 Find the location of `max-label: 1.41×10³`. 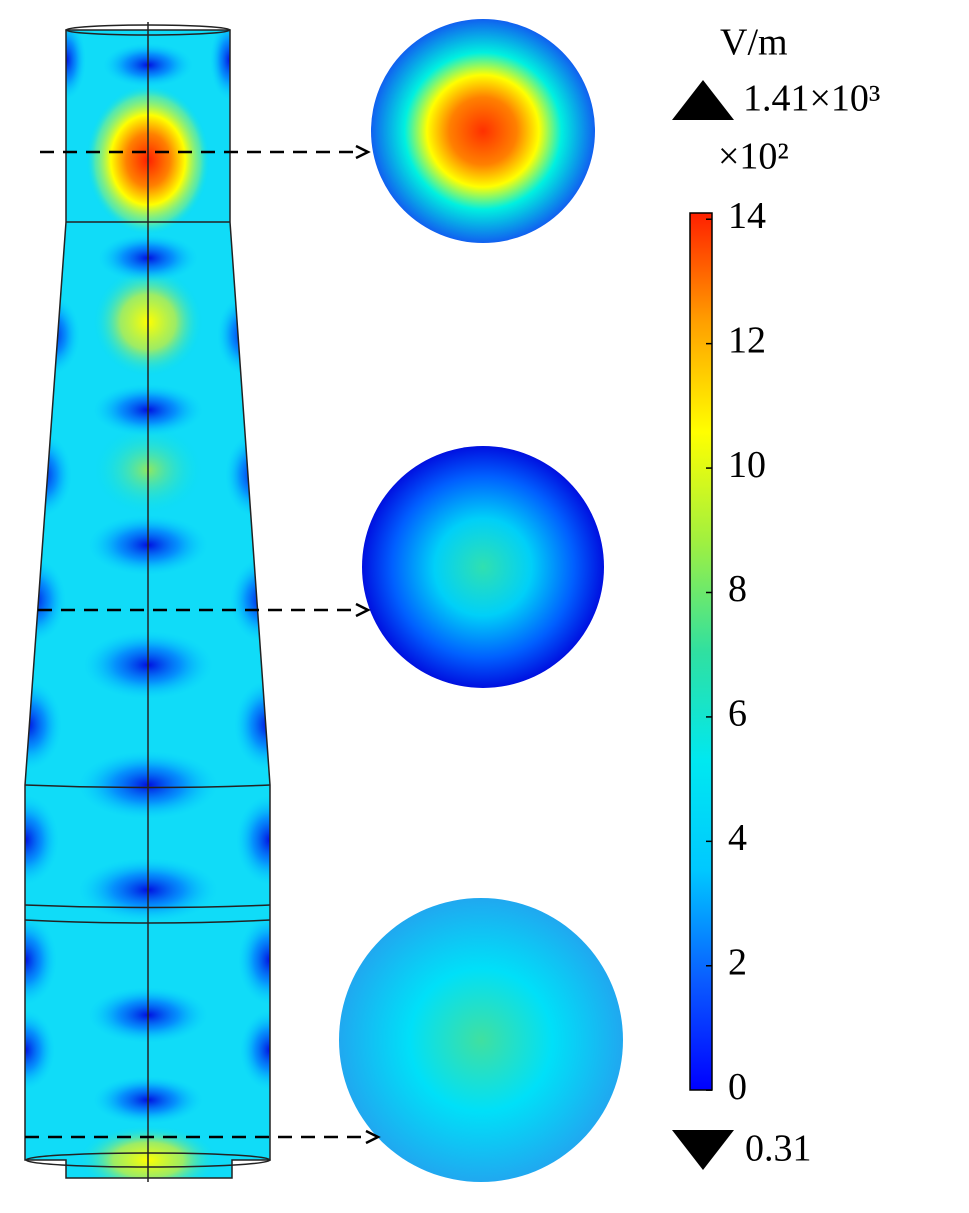

max-label: 1.41×10³ is located at coordinates (811, 99).